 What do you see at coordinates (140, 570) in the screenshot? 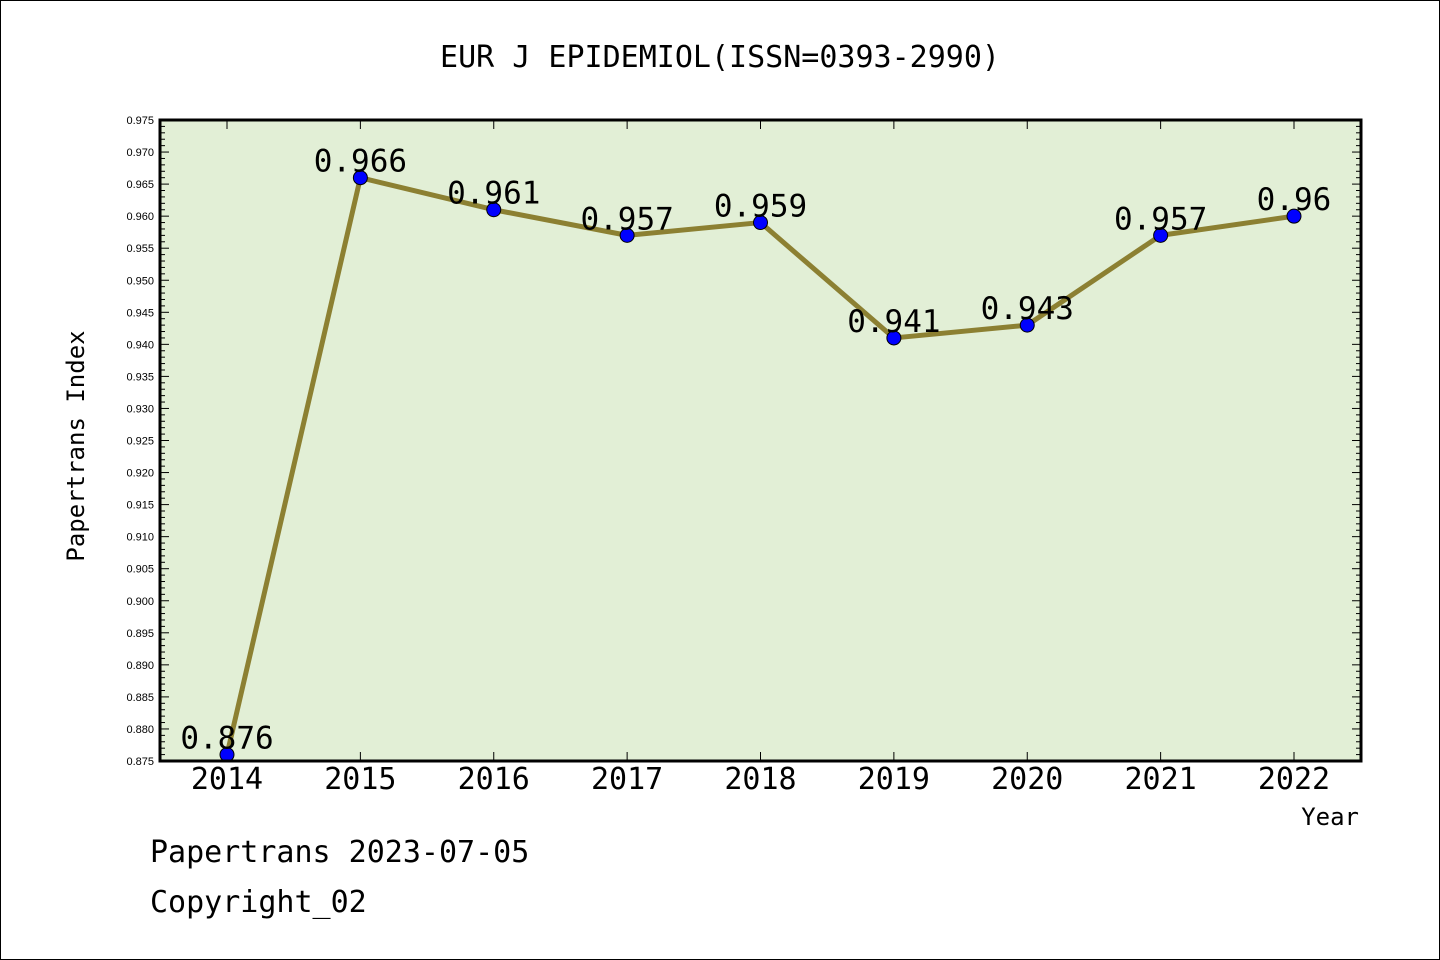
I see `y-tick-label: 0.905` at bounding box center [140, 570].